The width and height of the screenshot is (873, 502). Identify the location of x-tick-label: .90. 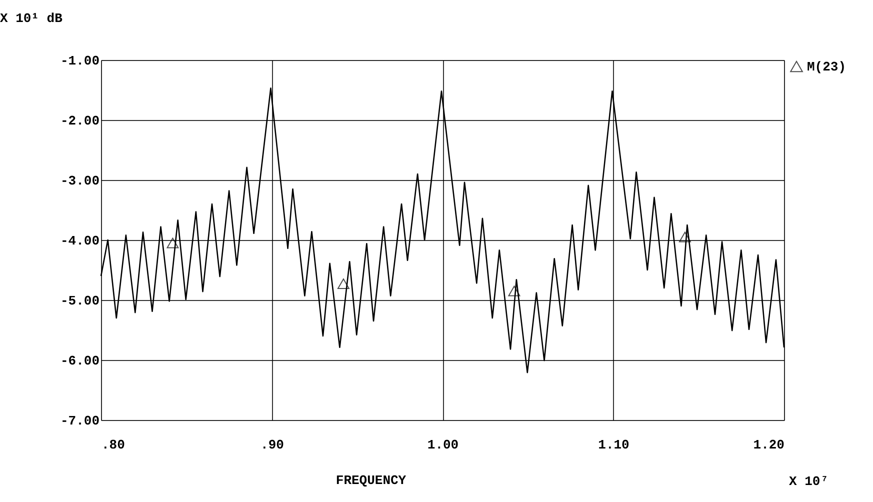
(272, 445).